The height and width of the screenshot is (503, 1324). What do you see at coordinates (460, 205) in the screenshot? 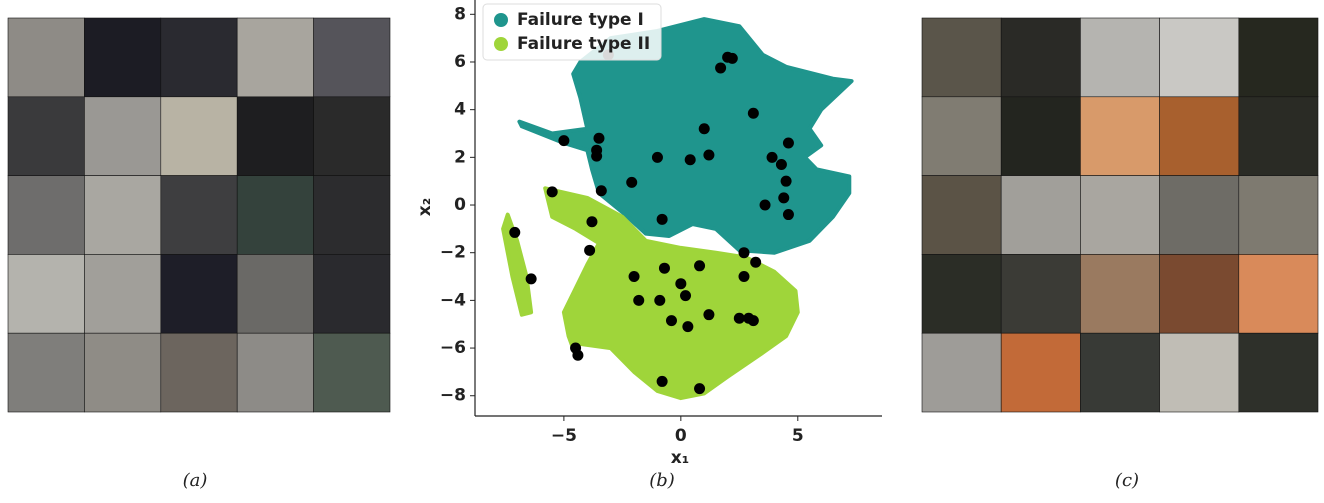
I see `y-tick-label: 0` at bounding box center [460, 205].